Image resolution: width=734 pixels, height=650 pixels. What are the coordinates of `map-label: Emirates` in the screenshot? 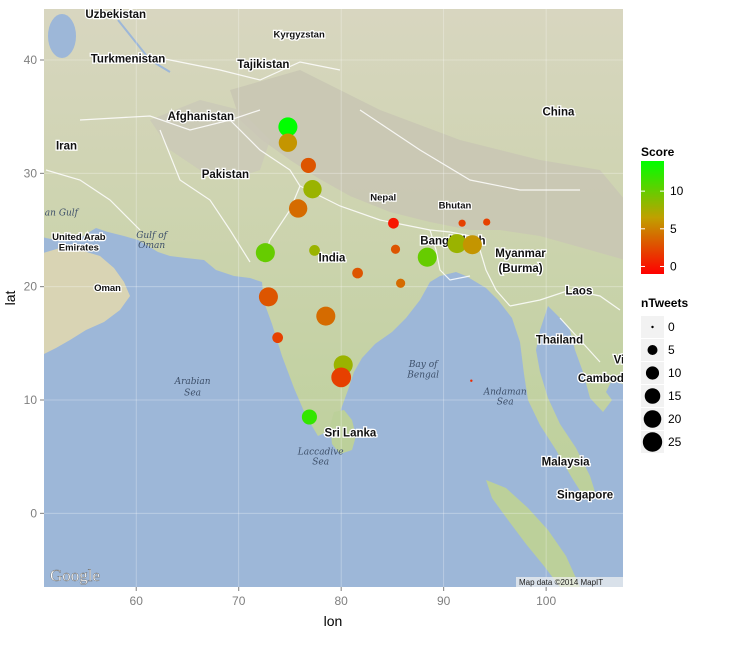 It's located at (79, 247).